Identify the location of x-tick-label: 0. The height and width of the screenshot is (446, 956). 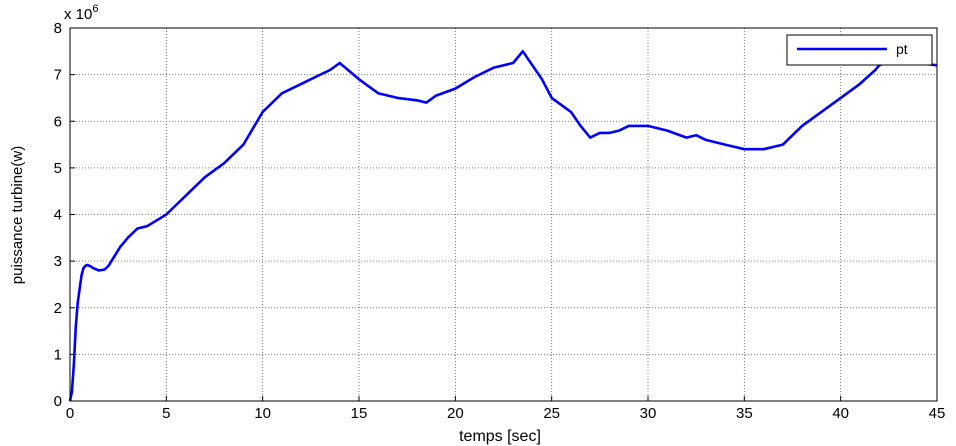
(70, 413).